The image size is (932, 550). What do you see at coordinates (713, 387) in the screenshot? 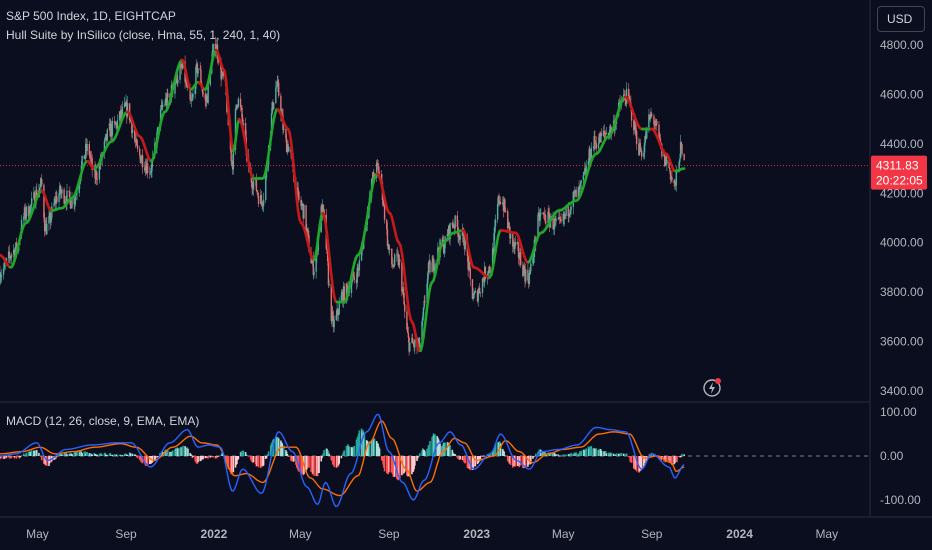
I see `lightning-alert-icon` at bounding box center [713, 387].